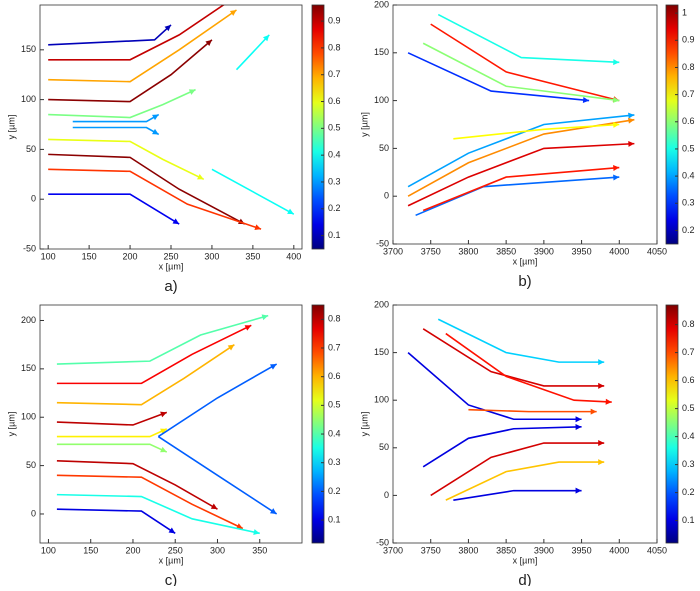  What do you see at coordinates (171, 266) in the screenshot?
I see `x-axis-label: x [µm]` at bounding box center [171, 266].